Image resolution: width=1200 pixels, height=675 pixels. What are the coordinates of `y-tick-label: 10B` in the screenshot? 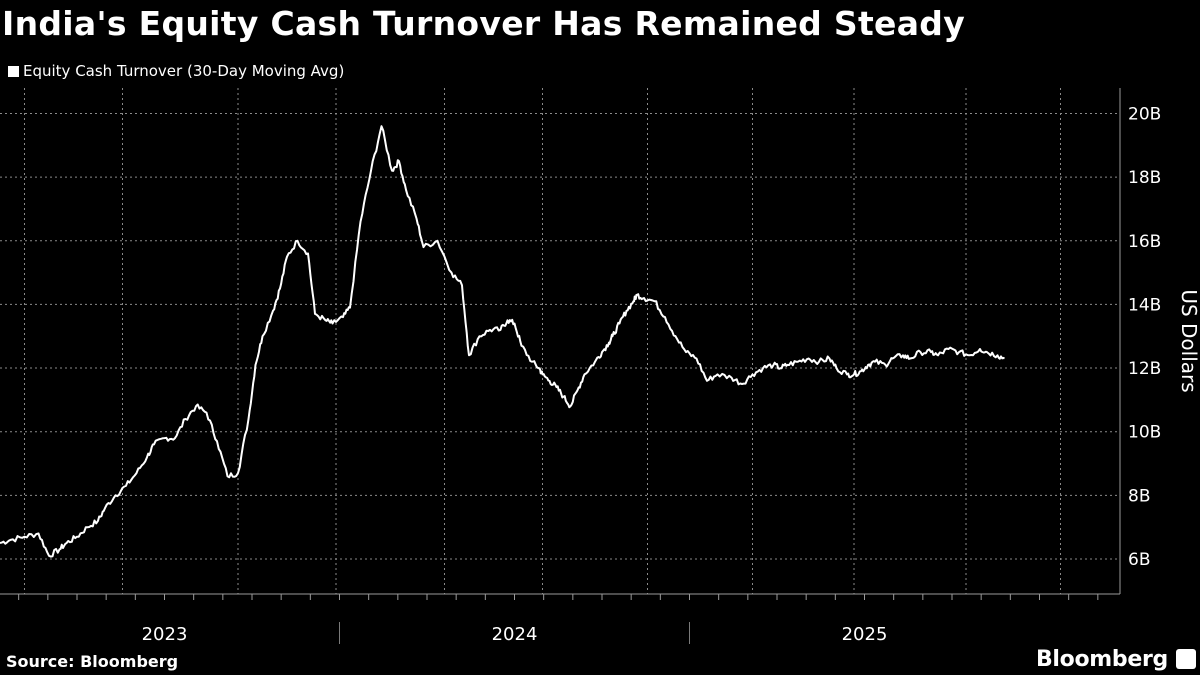 It's located at (1144, 433).